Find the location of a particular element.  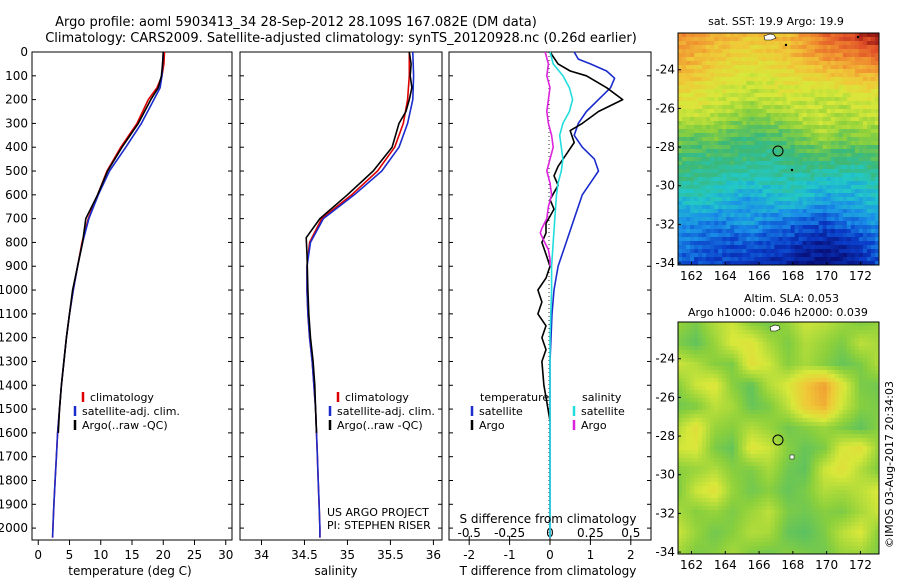

temperature-xtick-label: 0 is located at coordinates (38, 555).